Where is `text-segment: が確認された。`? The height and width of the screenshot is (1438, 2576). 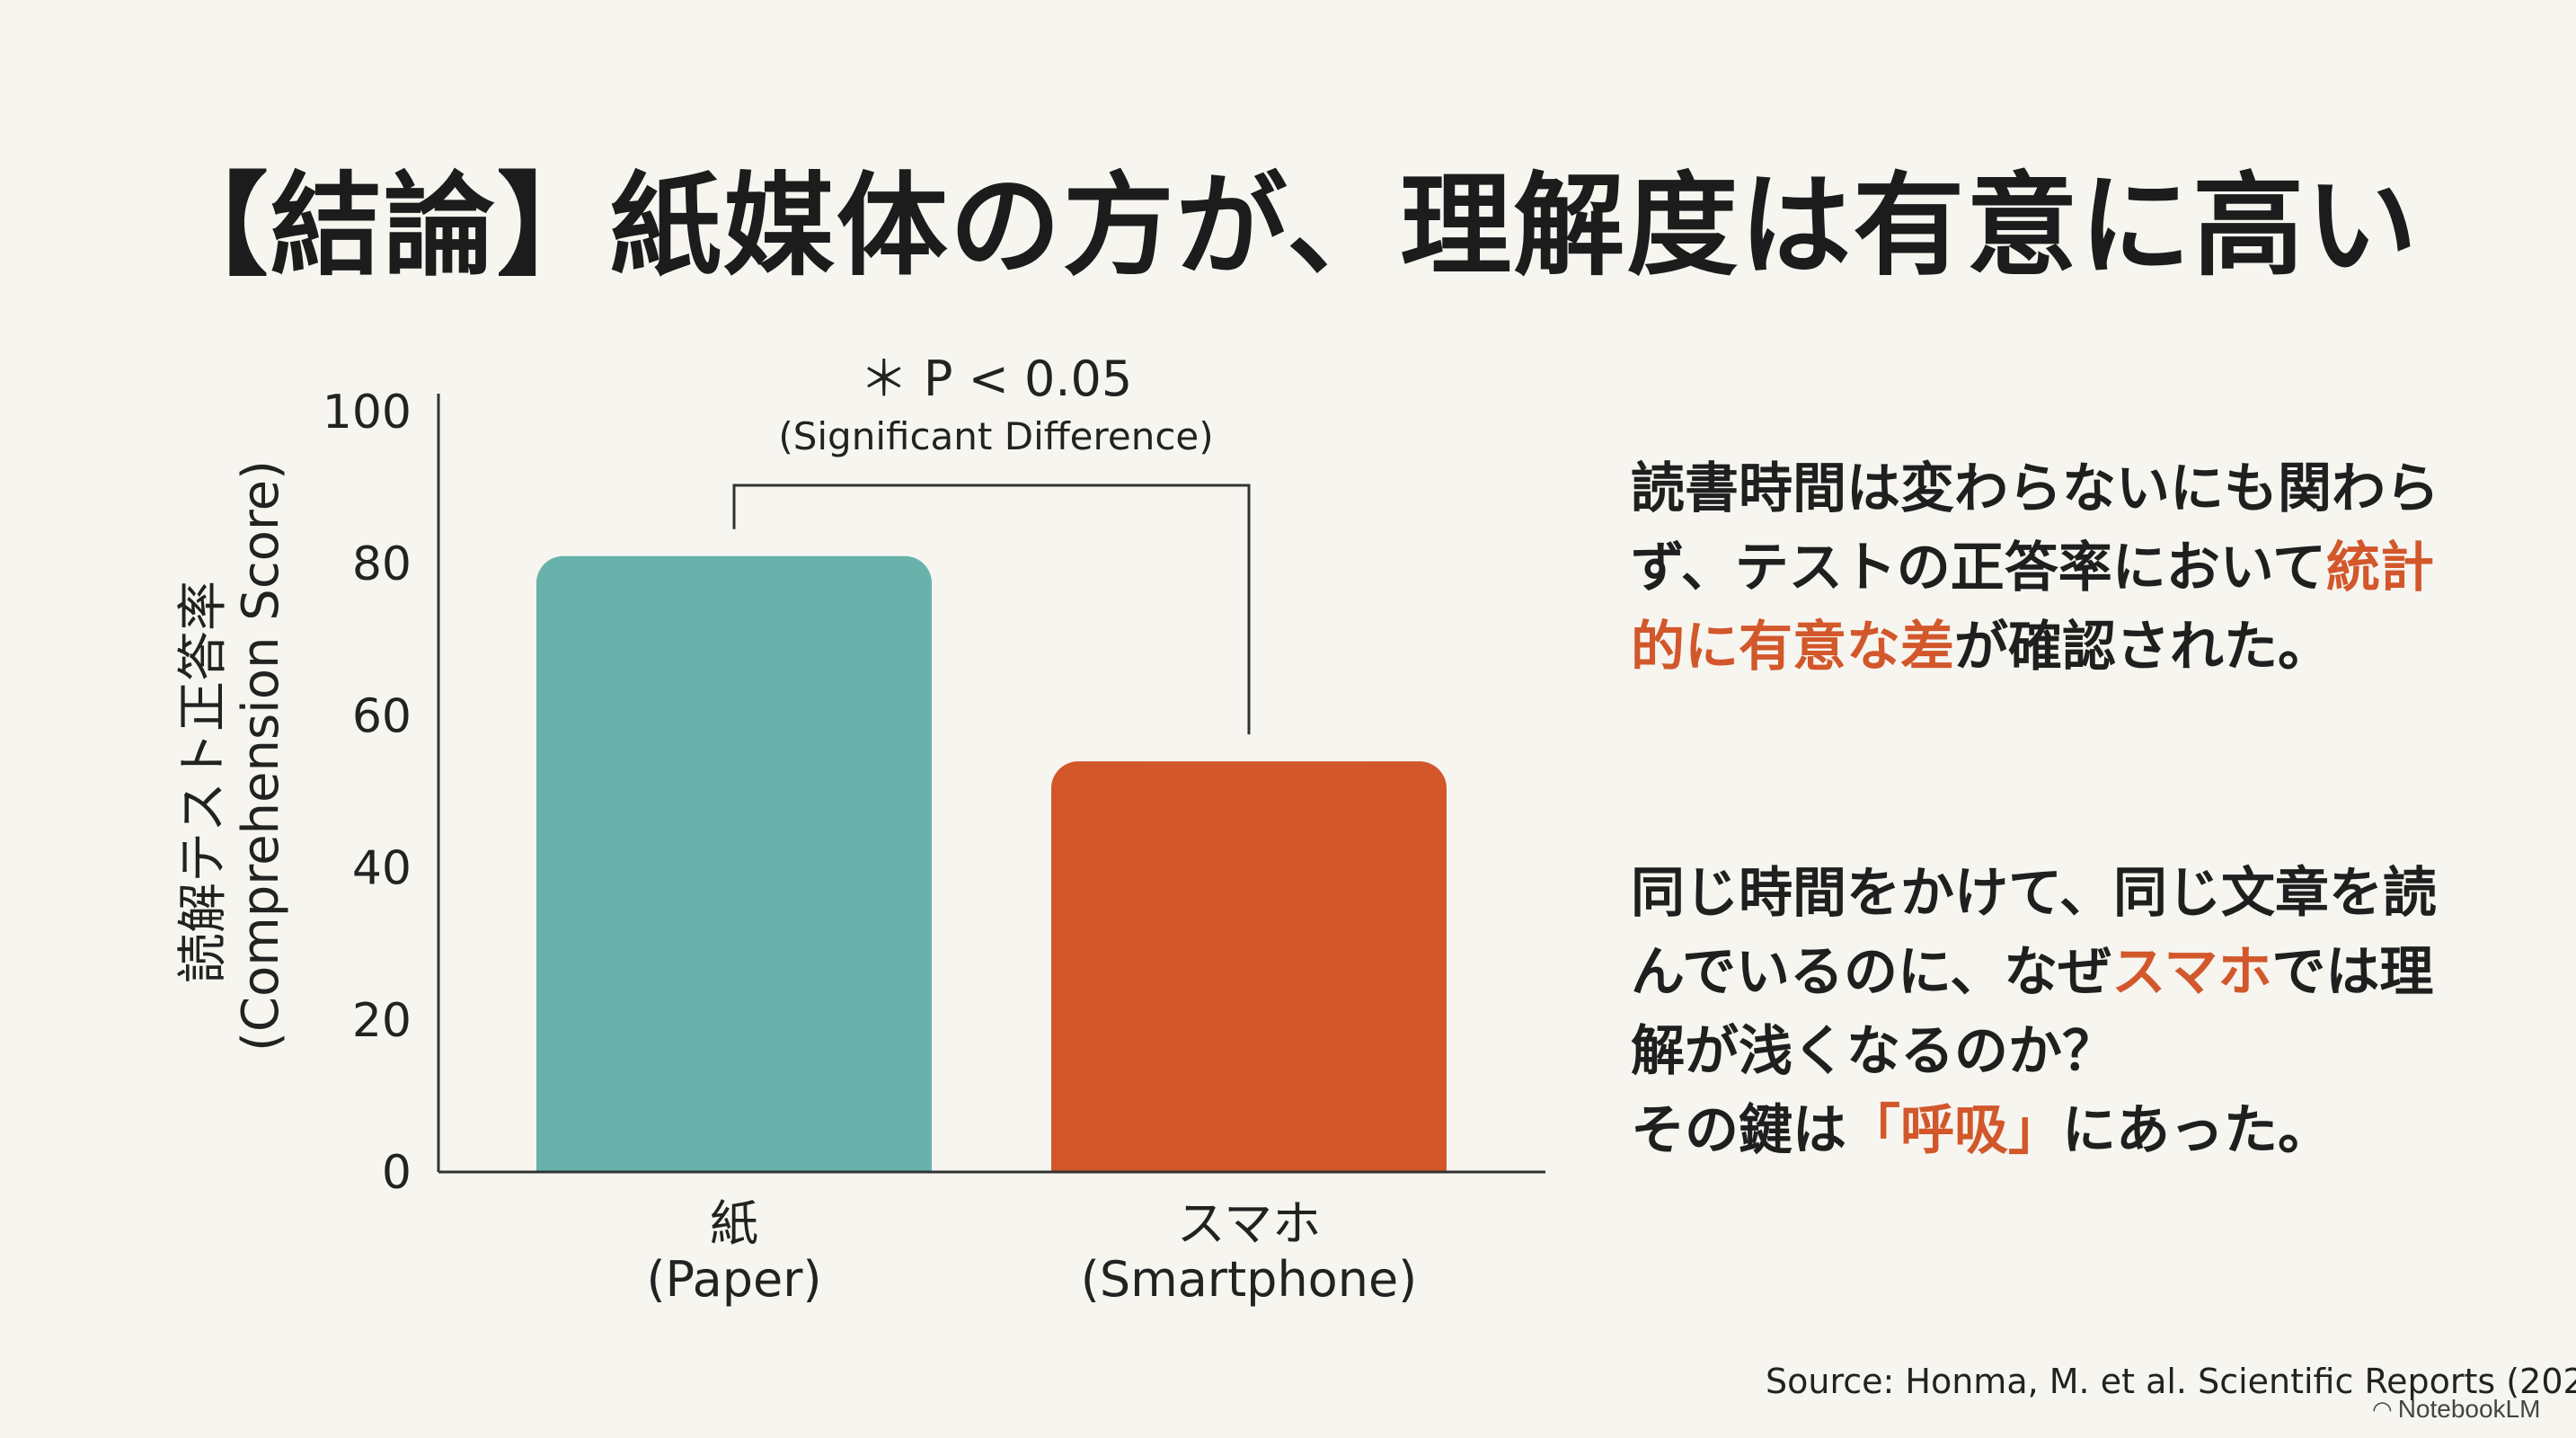
text-segment: が確認された。 is located at coordinates (2143, 647).